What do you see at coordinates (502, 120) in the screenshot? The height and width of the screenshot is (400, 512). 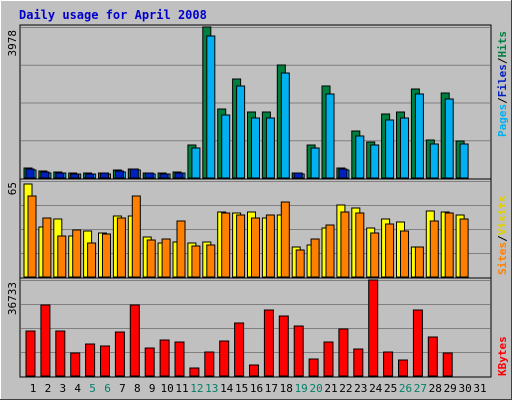 I see `legend-pages: Pages` at bounding box center [502, 120].